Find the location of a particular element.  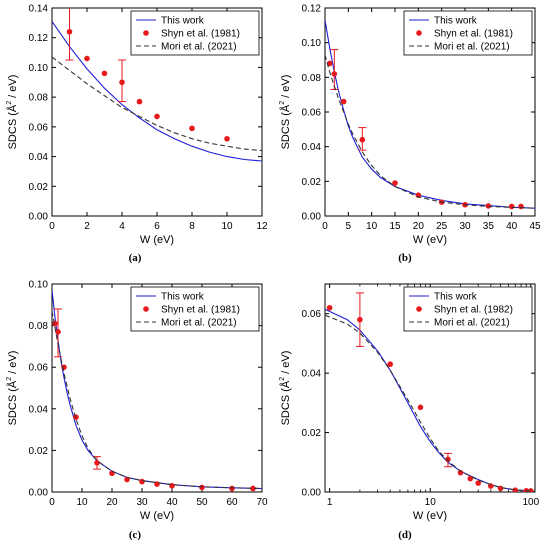

x-tick-label: 25 is located at coordinates (442, 226).